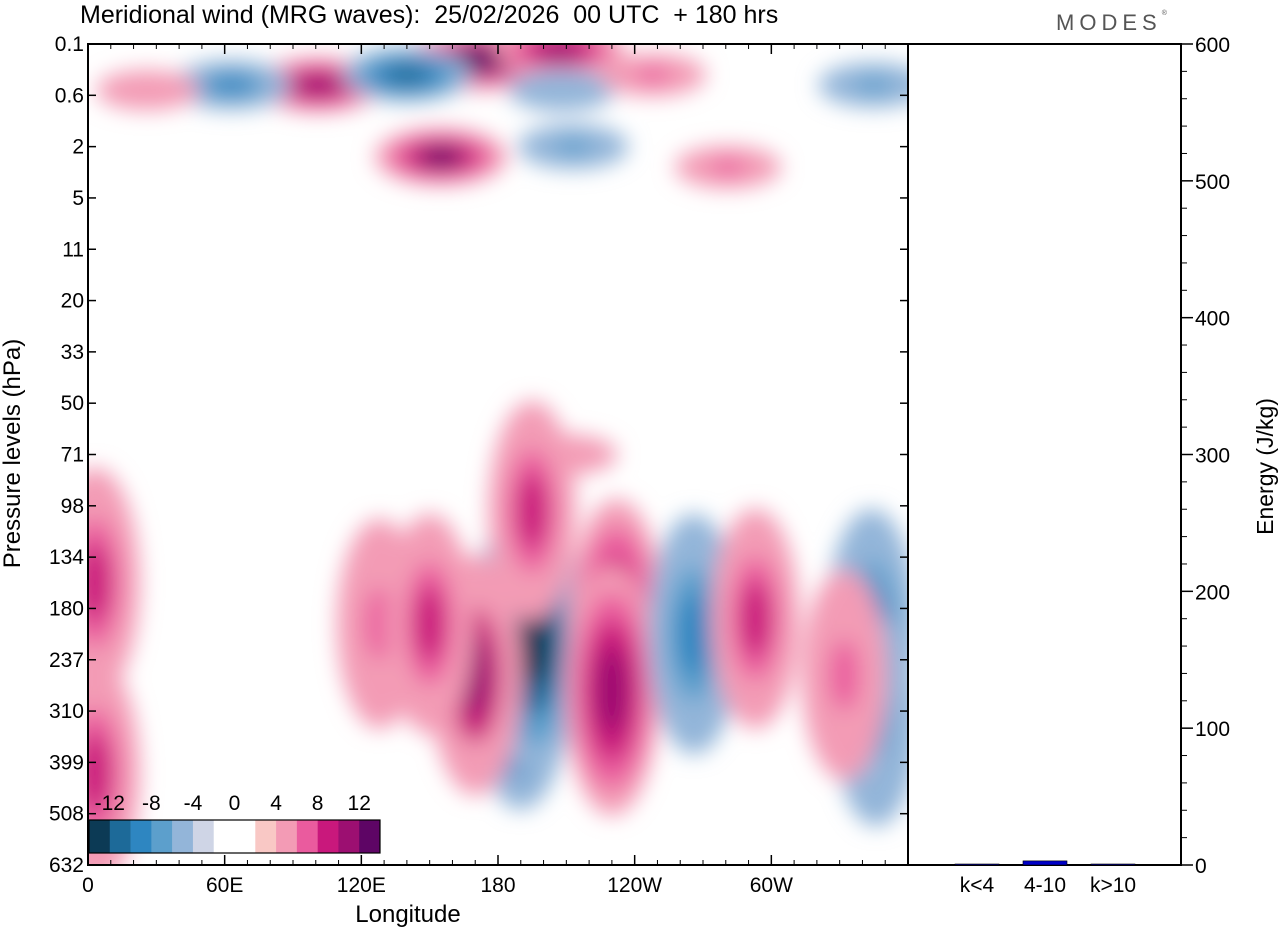 This screenshot has width=1280, height=930. I want to click on colorbar-frame, so click(234, 836).